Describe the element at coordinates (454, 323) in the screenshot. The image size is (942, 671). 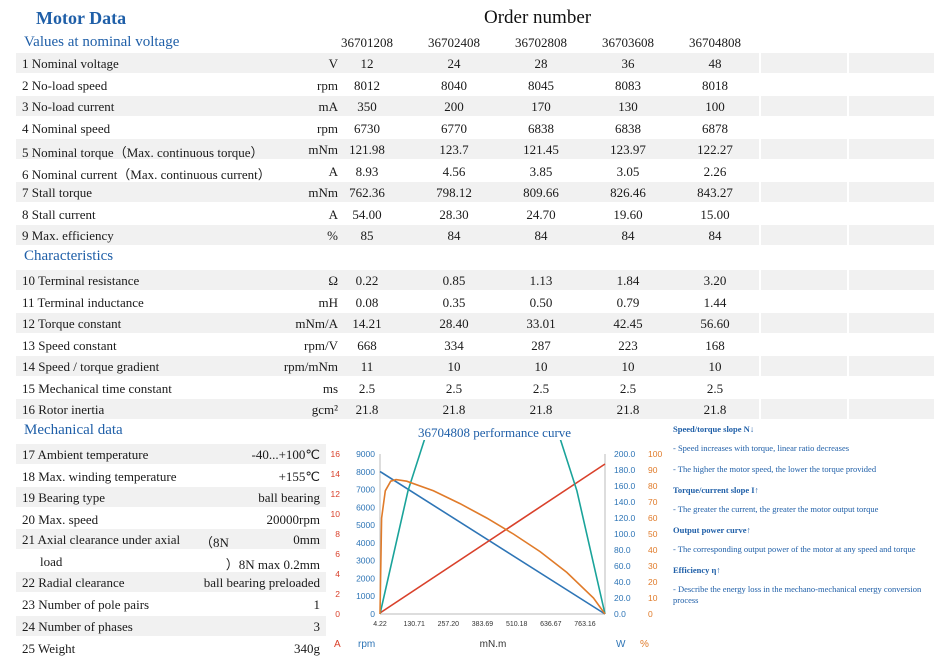
I see `cell-value: 28.40` at that location.